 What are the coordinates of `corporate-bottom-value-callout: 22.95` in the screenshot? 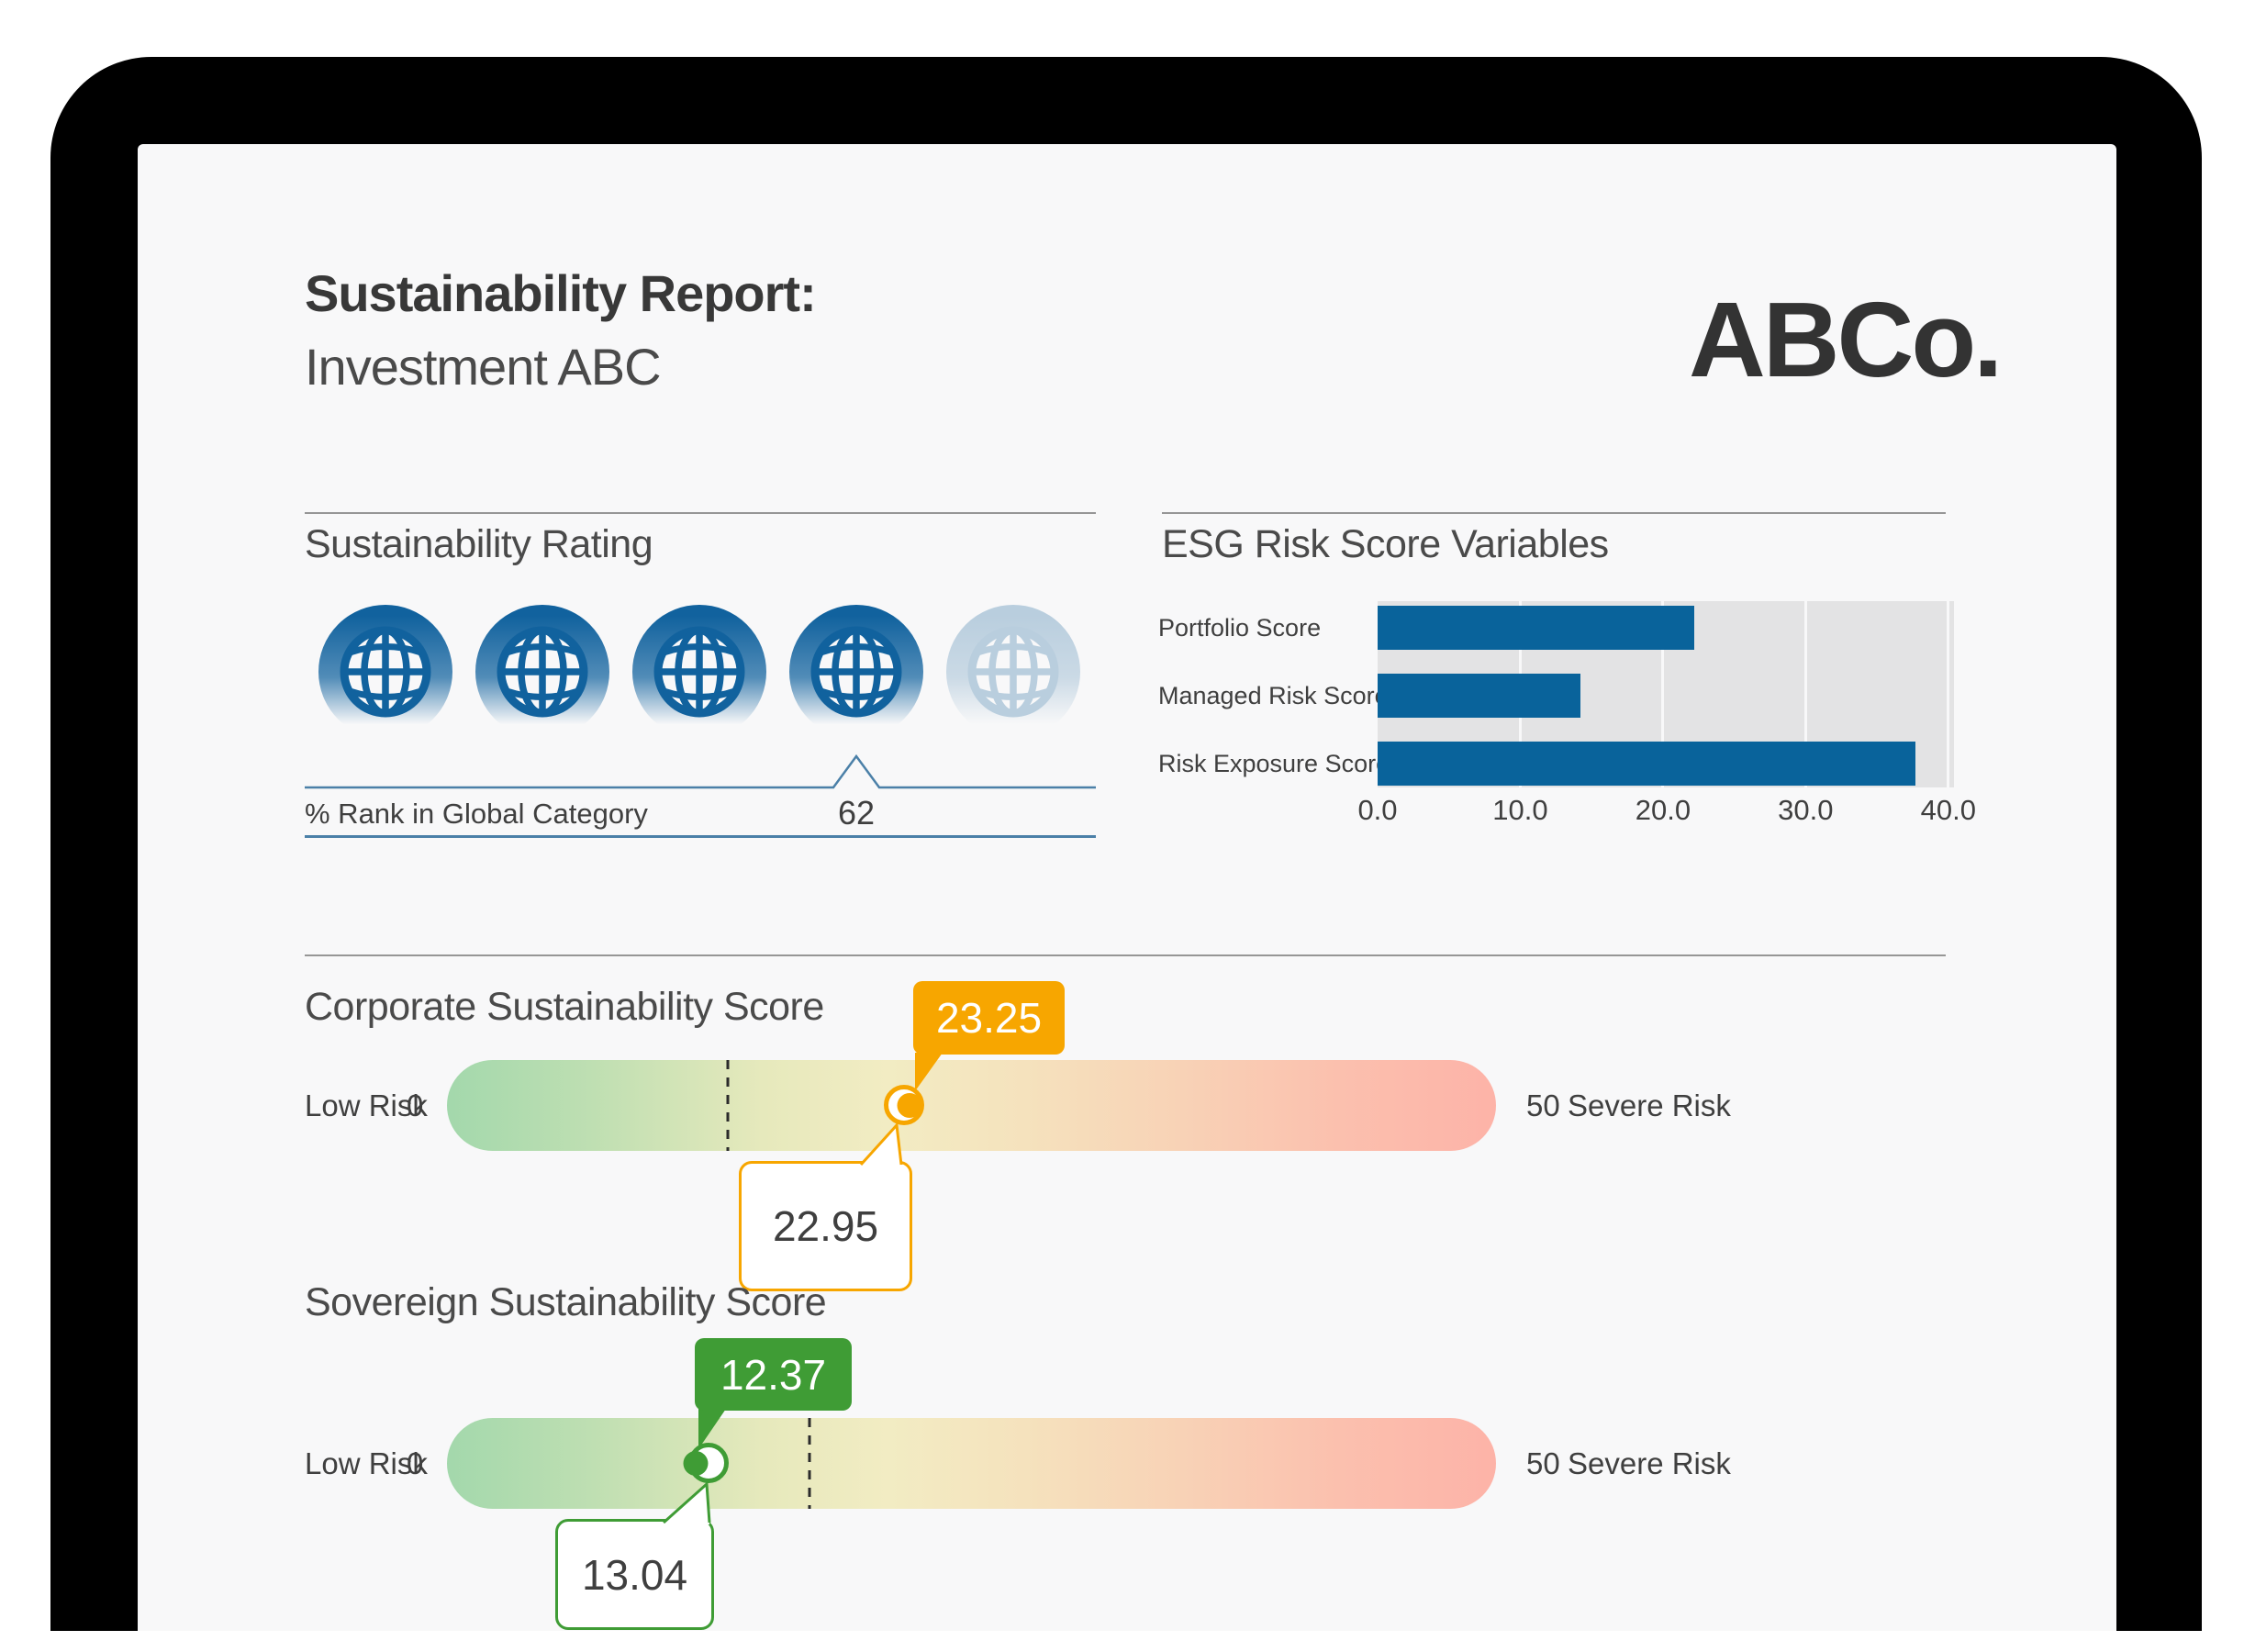 It's located at (826, 1226).